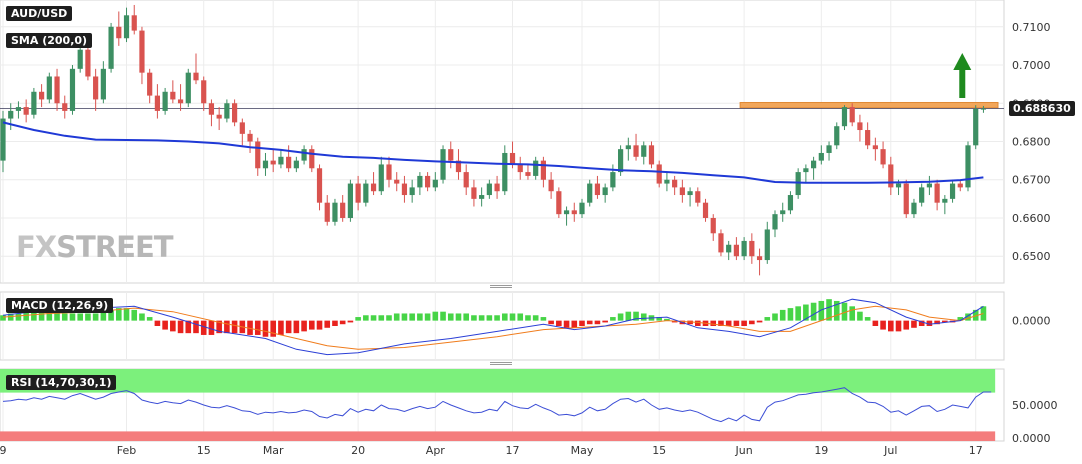 The image size is (1082, 464). Describe the element at coordinates (1031, 142) in the screenshot. I see `y-tick-label: 0.6800` at that location.